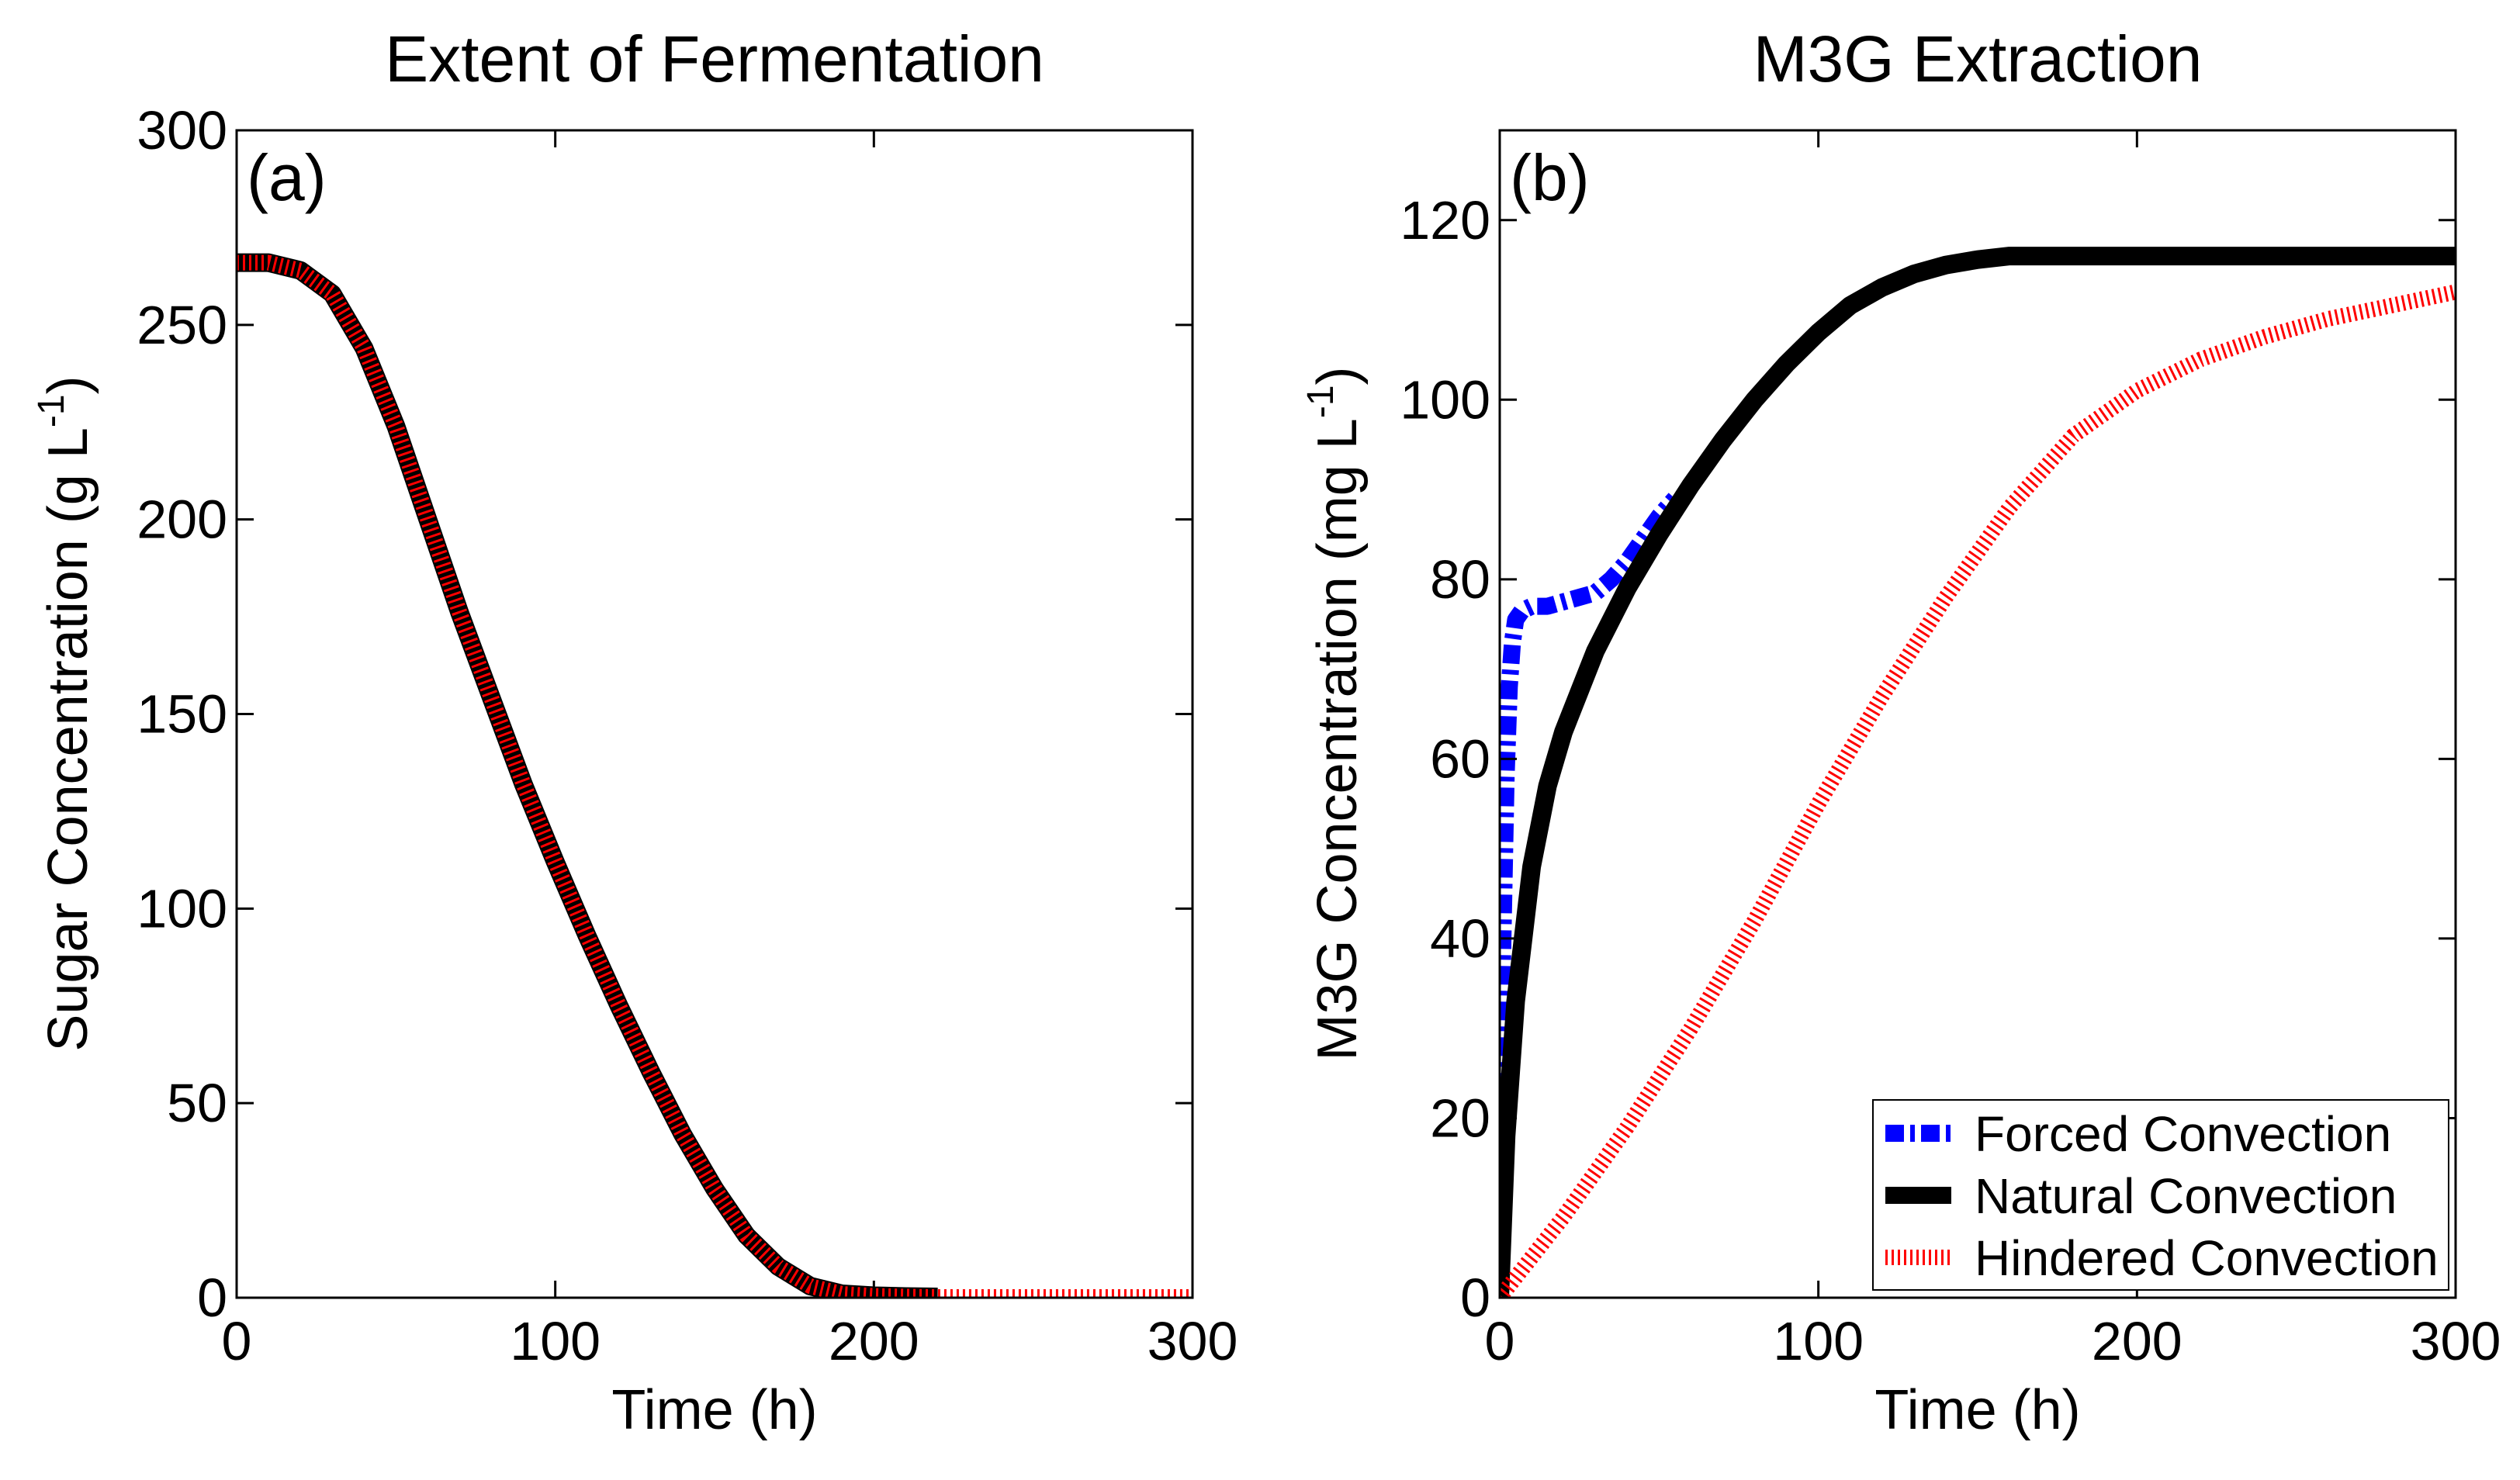 The image size is (2520, 1480). I want to click on panel-b-y-tick-label: 20, so click(1460, 1118).